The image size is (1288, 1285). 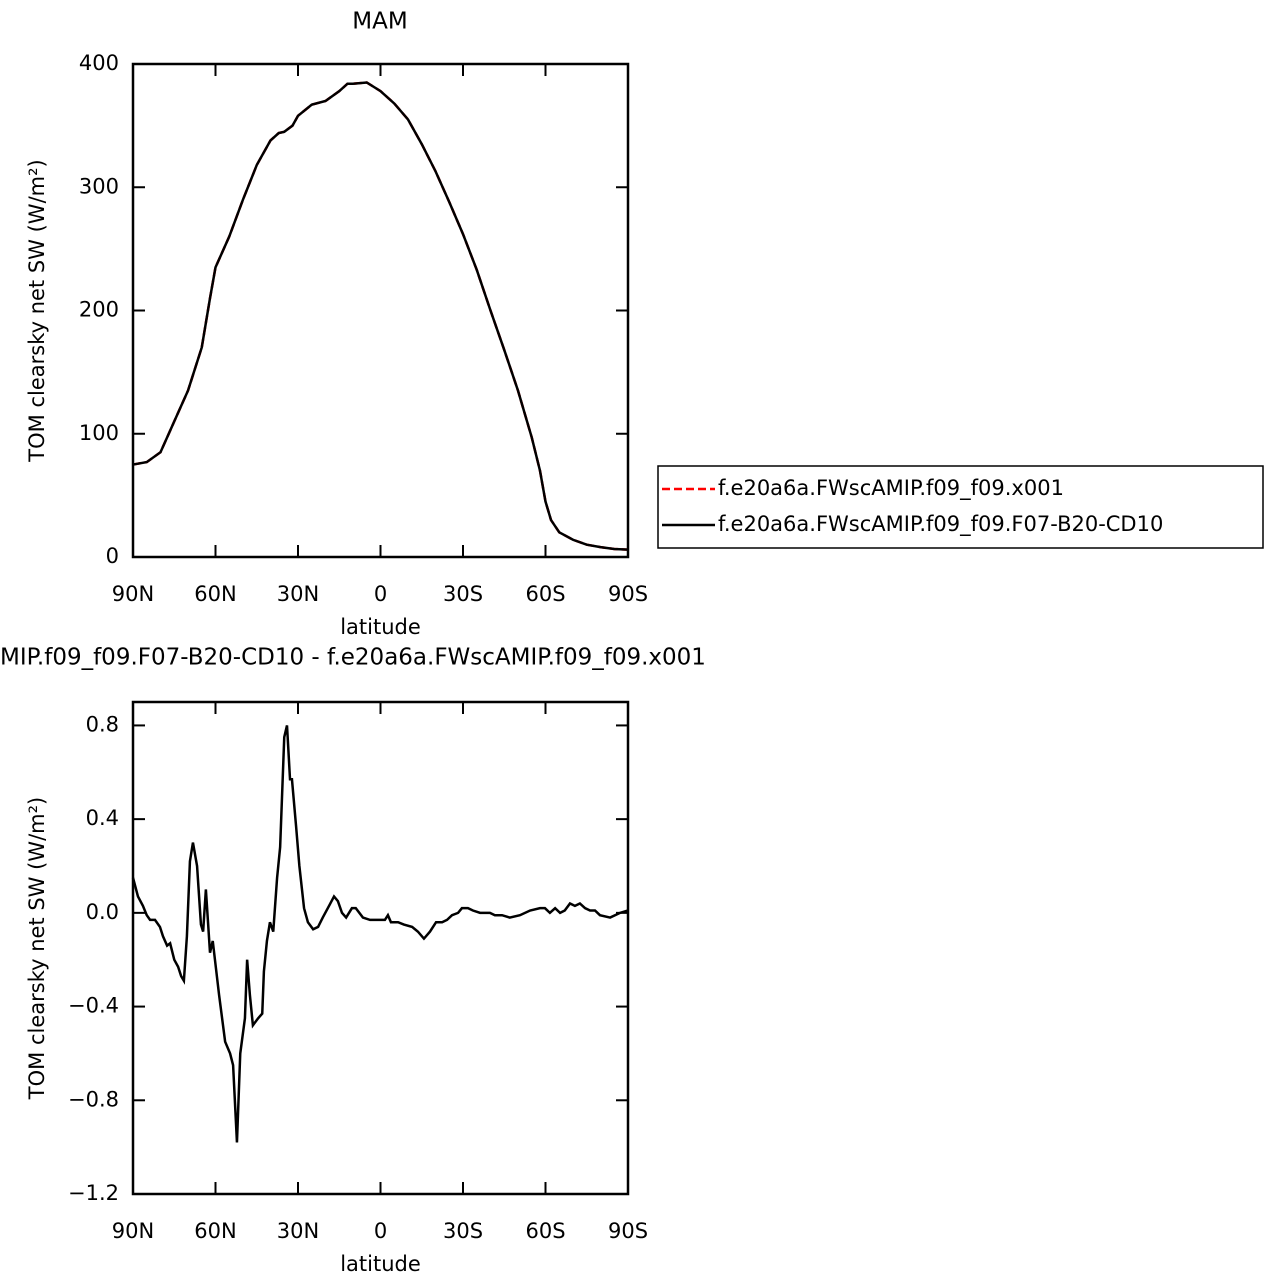 I want to click on y-tick-label: −0.8, so click(x=93, y=1099).